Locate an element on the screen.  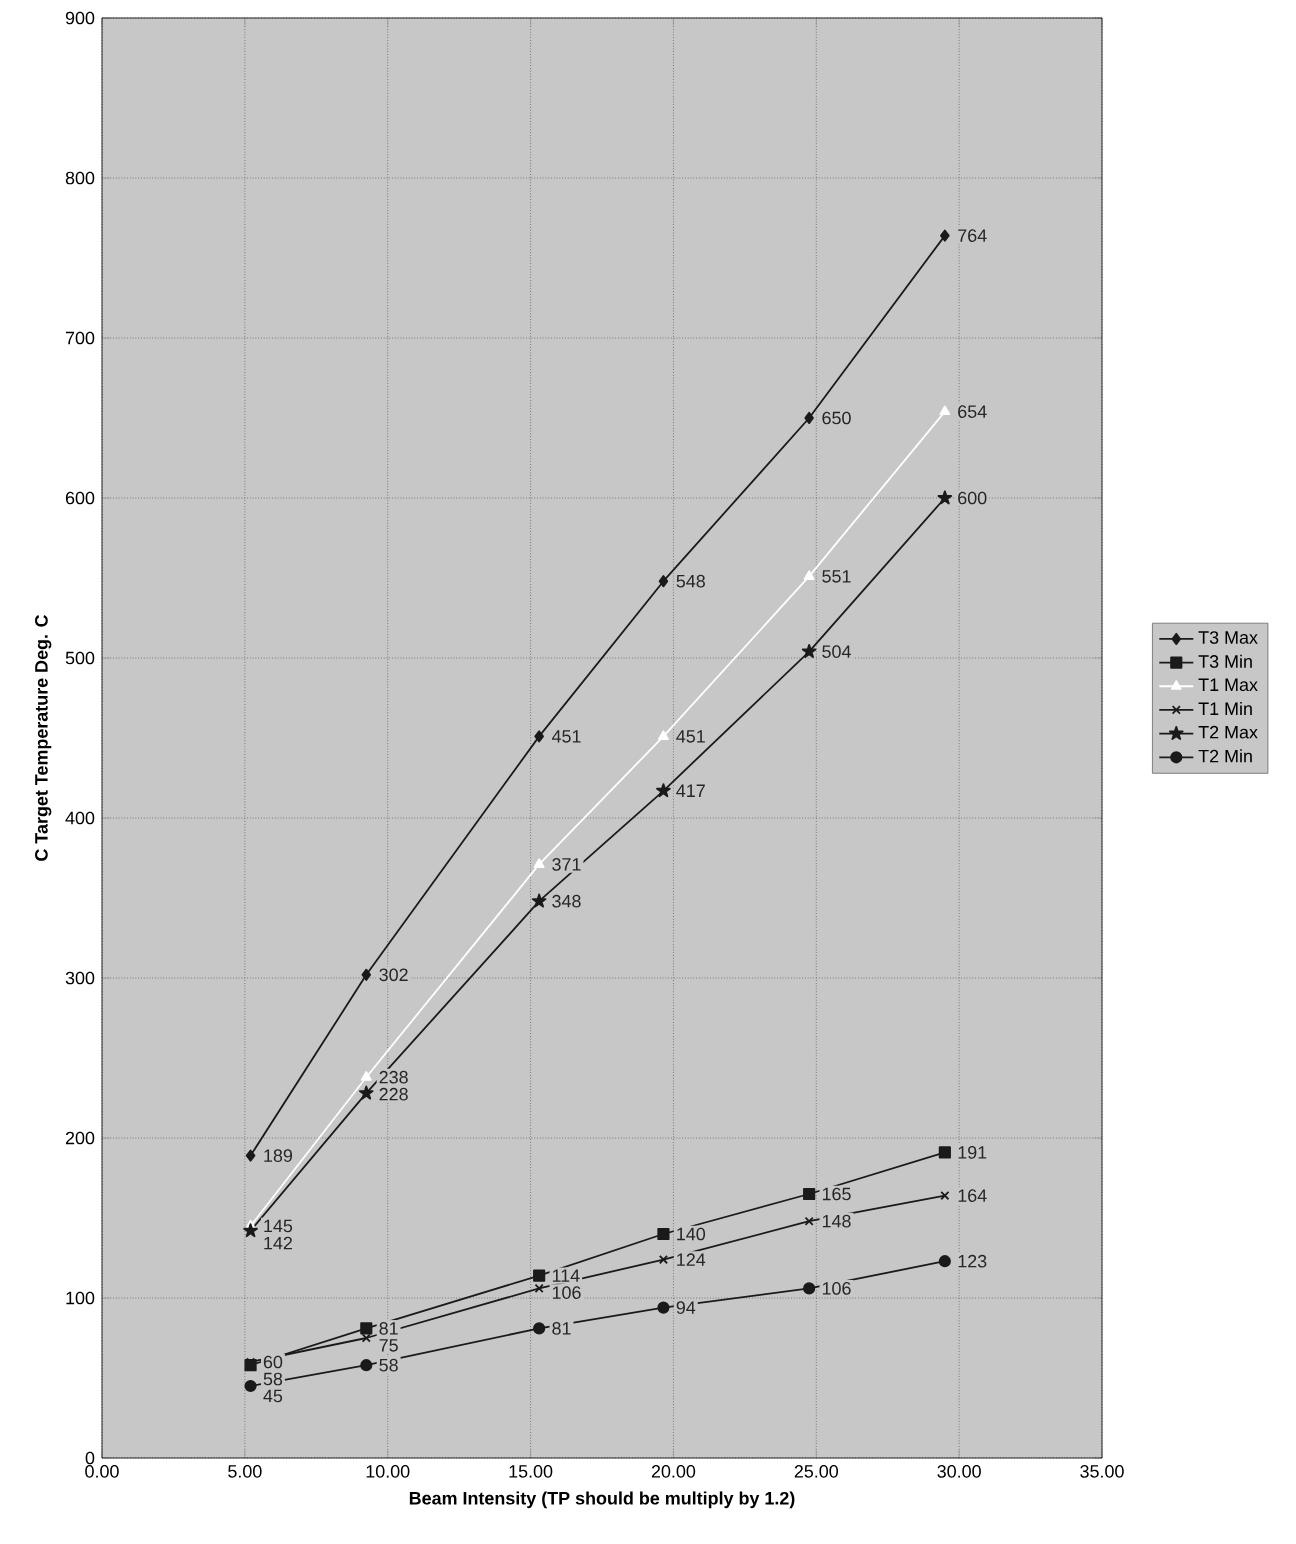
data-label: 302 is located at coordinates (393, 975).